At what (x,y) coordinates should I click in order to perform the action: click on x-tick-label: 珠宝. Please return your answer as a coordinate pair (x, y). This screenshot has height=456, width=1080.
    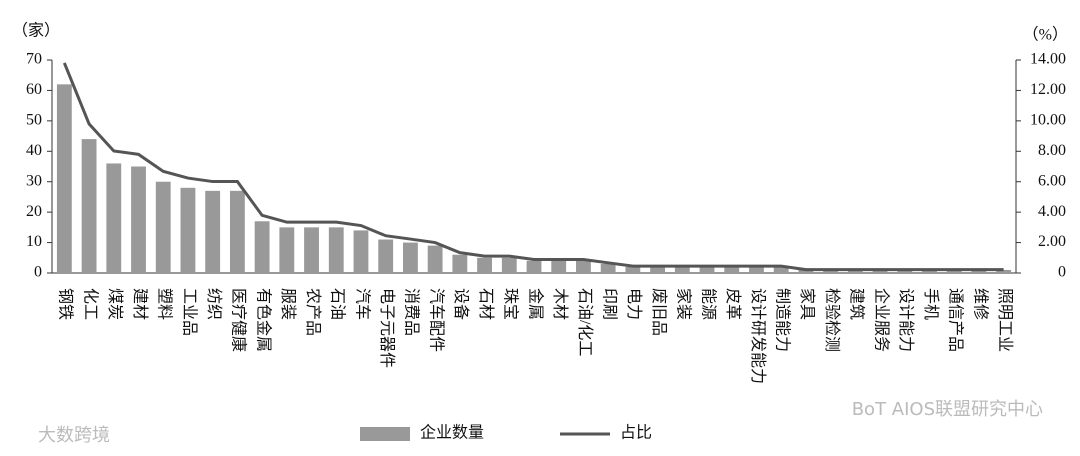
    Looking at the image, I should click on (511, 304).